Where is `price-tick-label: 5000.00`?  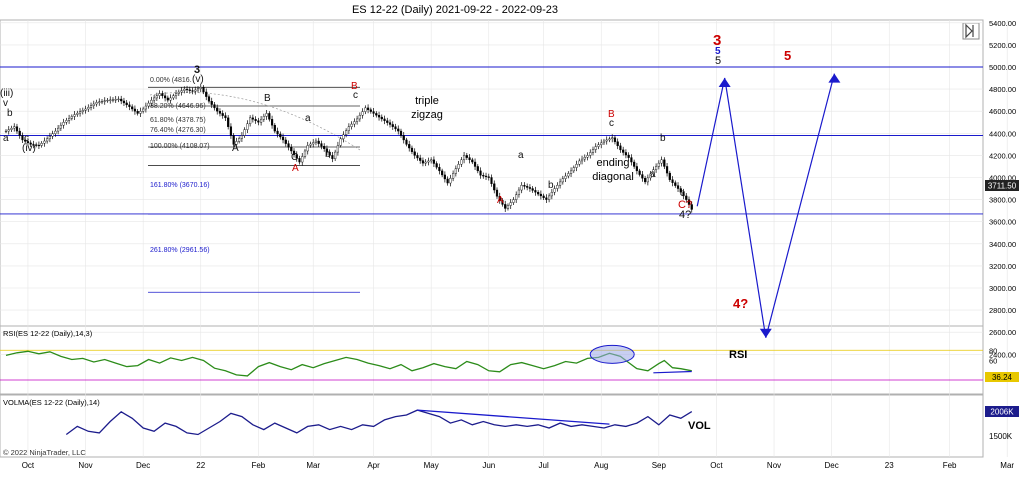
price-tick-label: 5000.00 is located at coordinates (1002, 67).